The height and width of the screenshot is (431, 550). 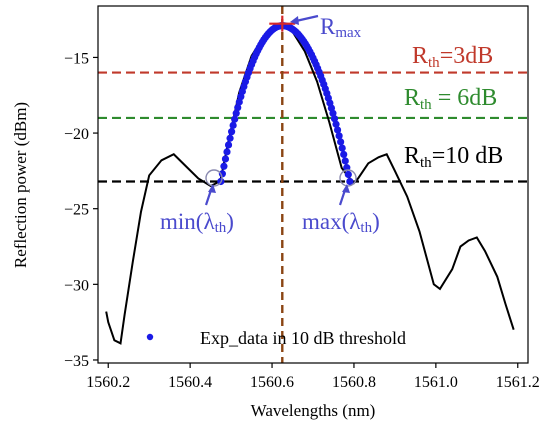 I want to click on threshold-label-6db-sub: th, so click(x=426, y=105).